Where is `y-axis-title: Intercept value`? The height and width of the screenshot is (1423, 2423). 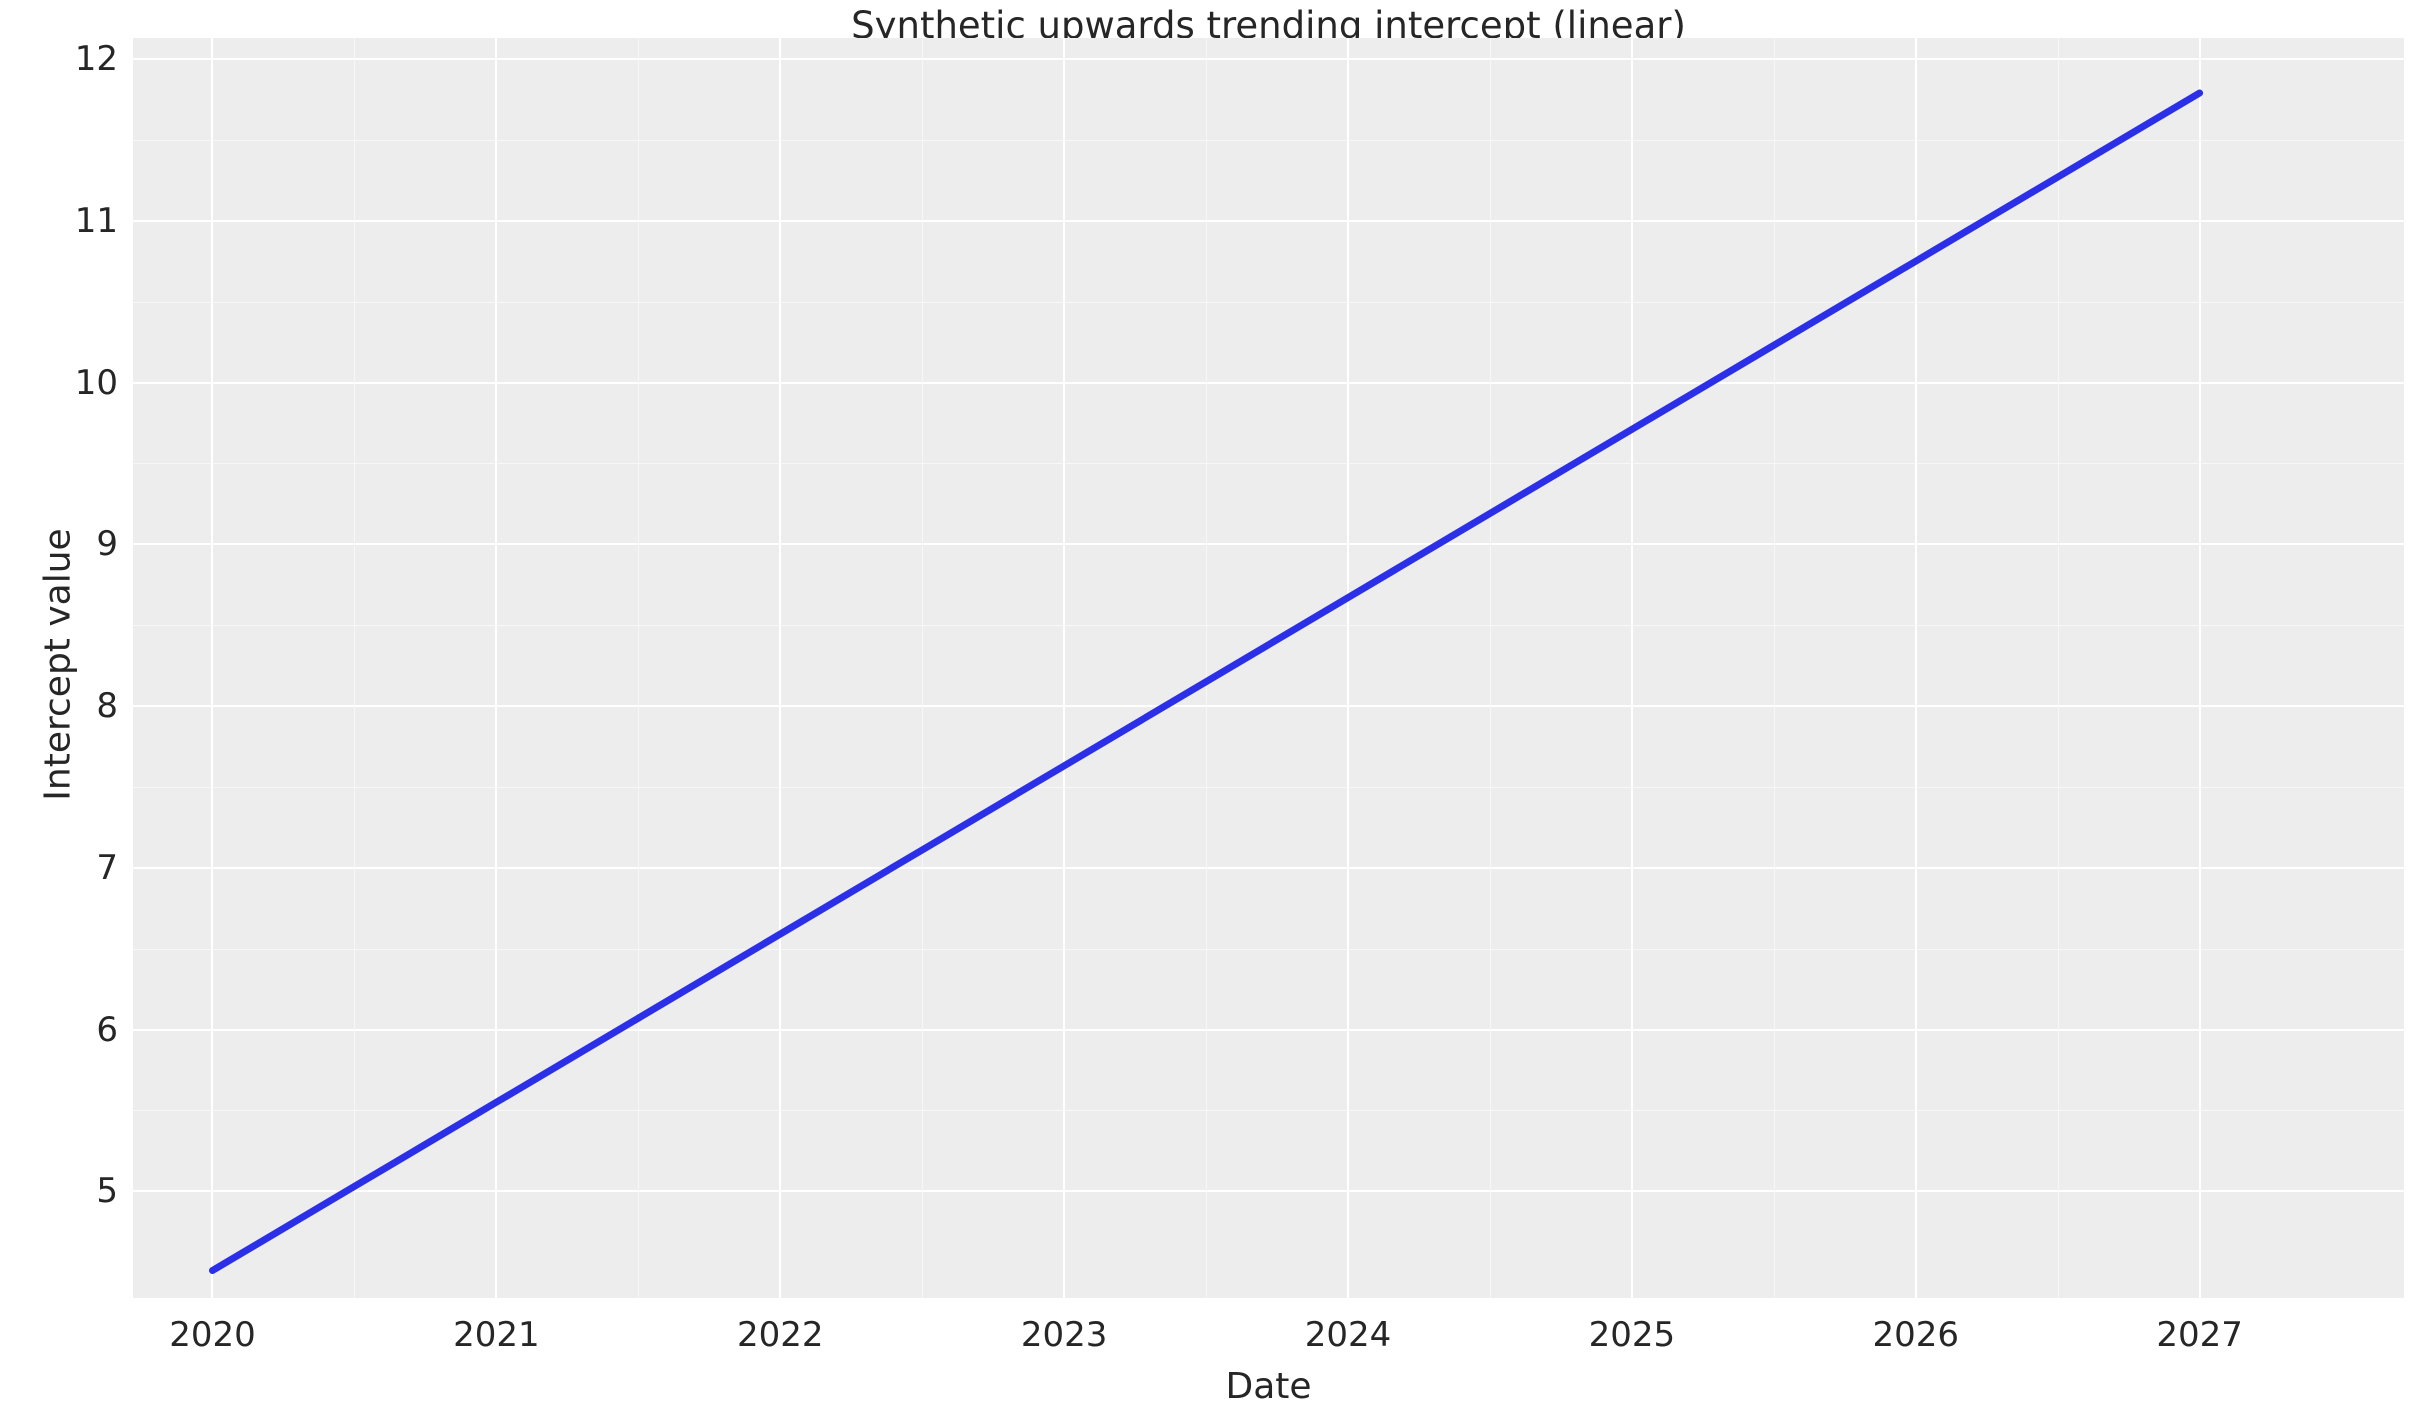 y-axis-title: Intercept value is located at coordinates (58, 664).